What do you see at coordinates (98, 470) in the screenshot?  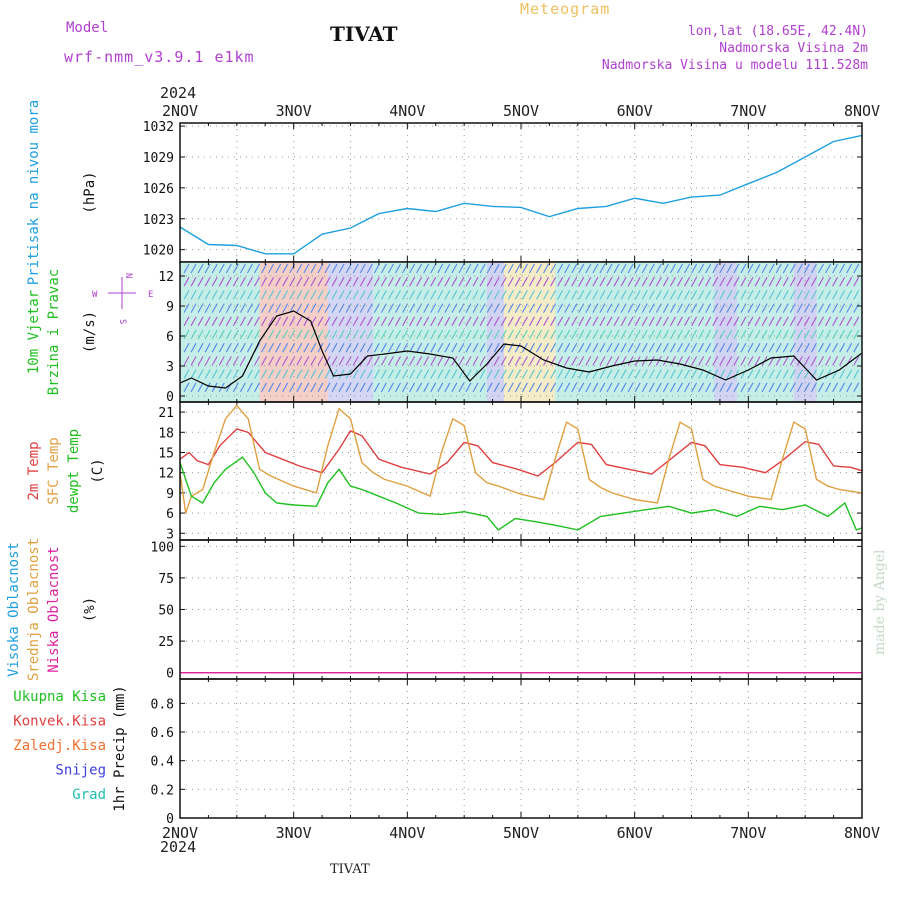 I see `panel-unit-label: (C)` at bounding box center [98, 470].